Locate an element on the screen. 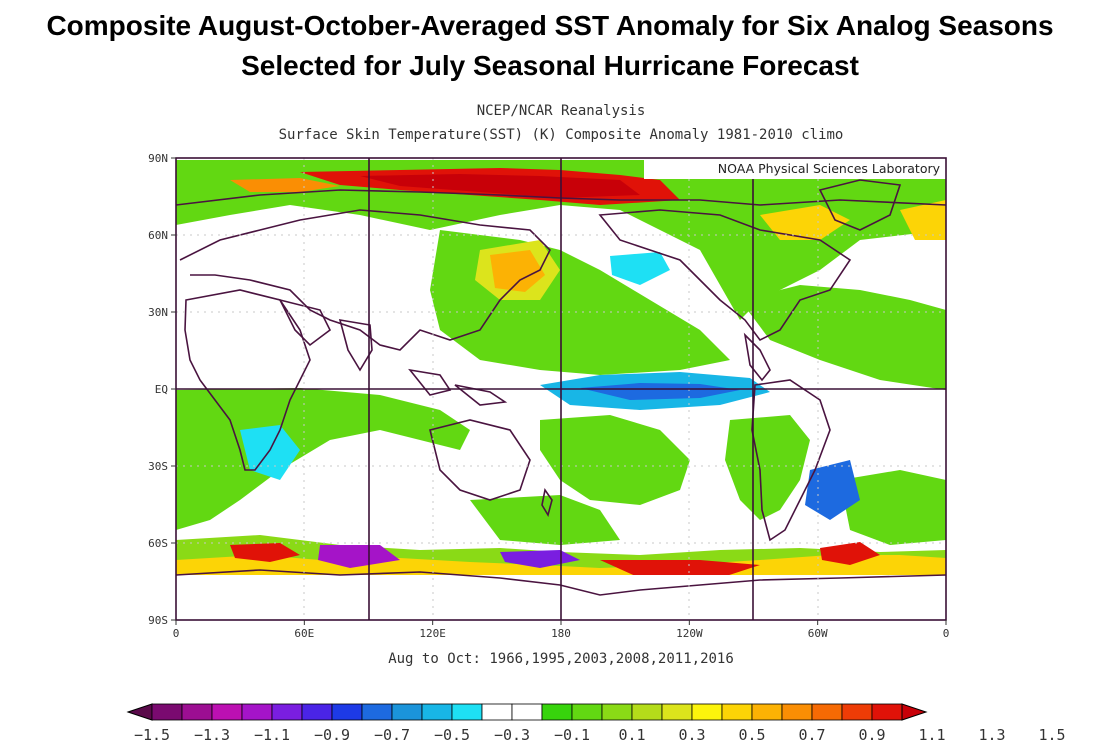 The image size is (1100, 754). lat-tick-label: 90N is located at coordinates (158, 158).